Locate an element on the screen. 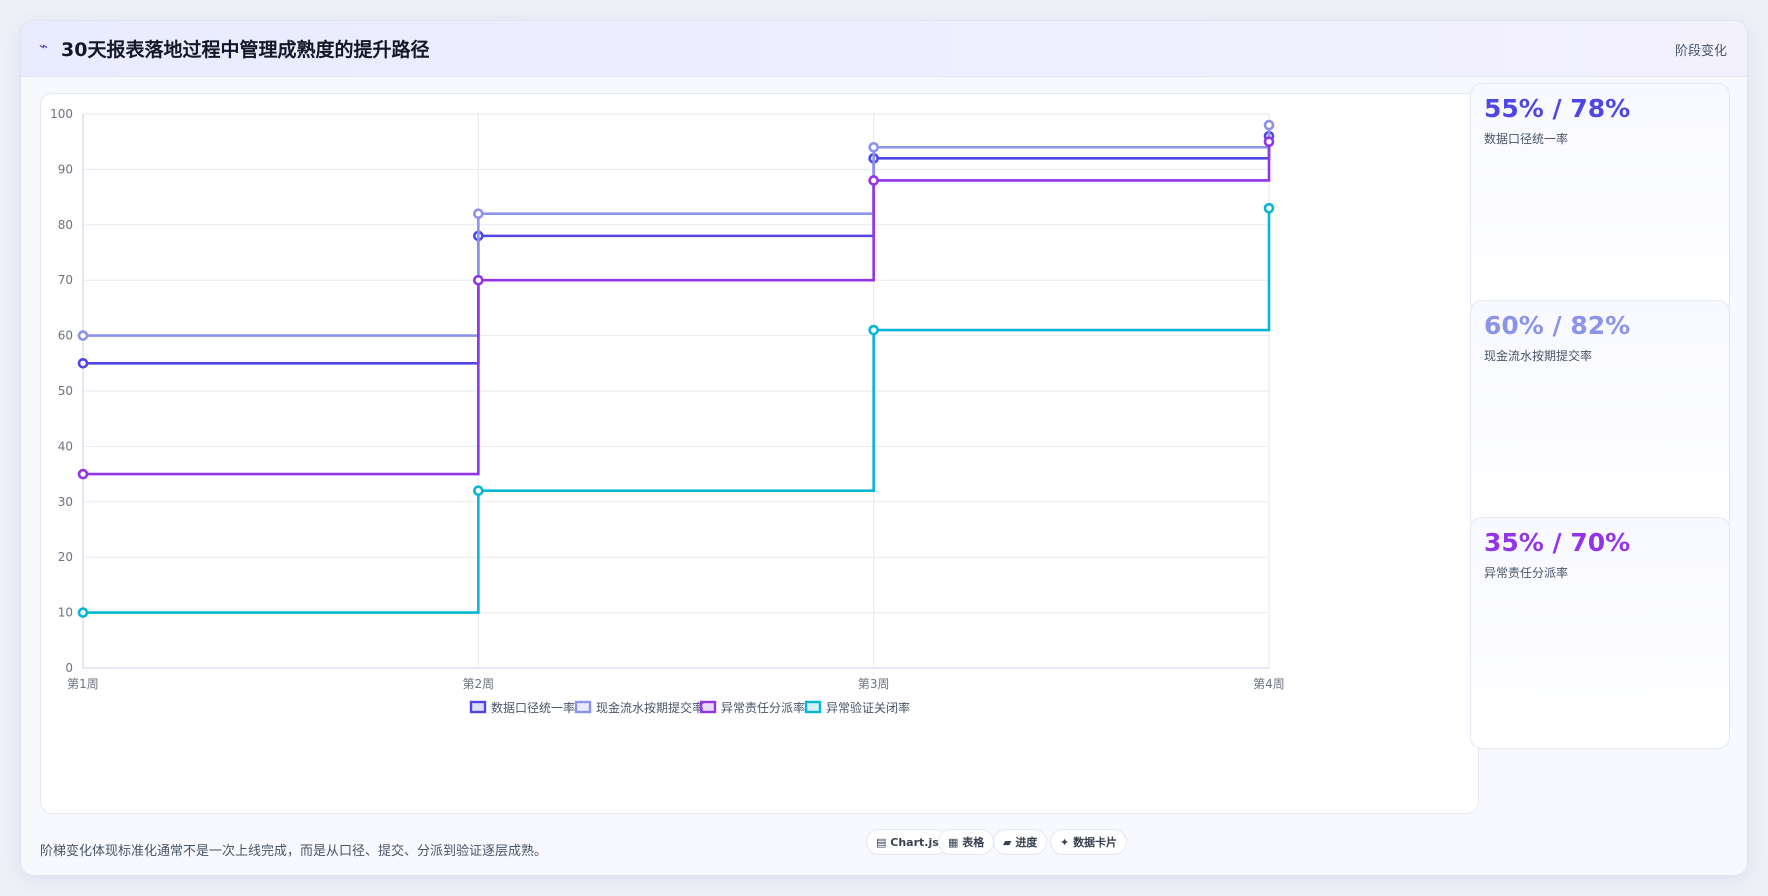 This screenshot has width=1768, height=896. legend-label: 异常验证关闭率 is located at coordinates (868, 707).